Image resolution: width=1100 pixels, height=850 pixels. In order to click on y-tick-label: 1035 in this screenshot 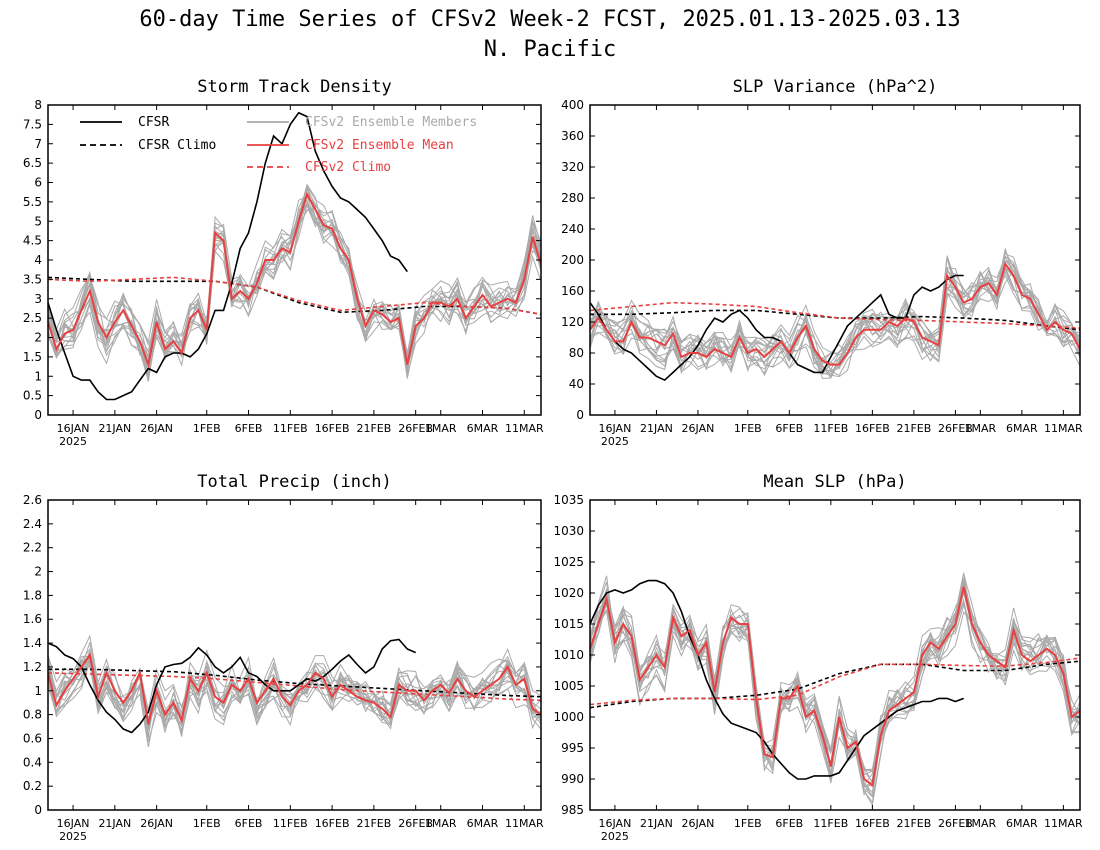, I will do `click(568, 500)`.